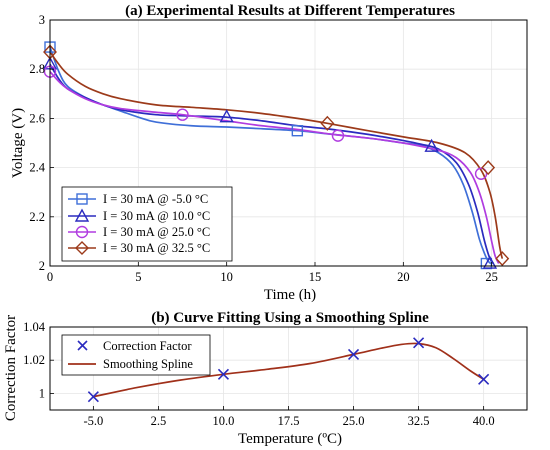  I want to click on chart-a-x-axis-label: Time (h), so click(290, 295).